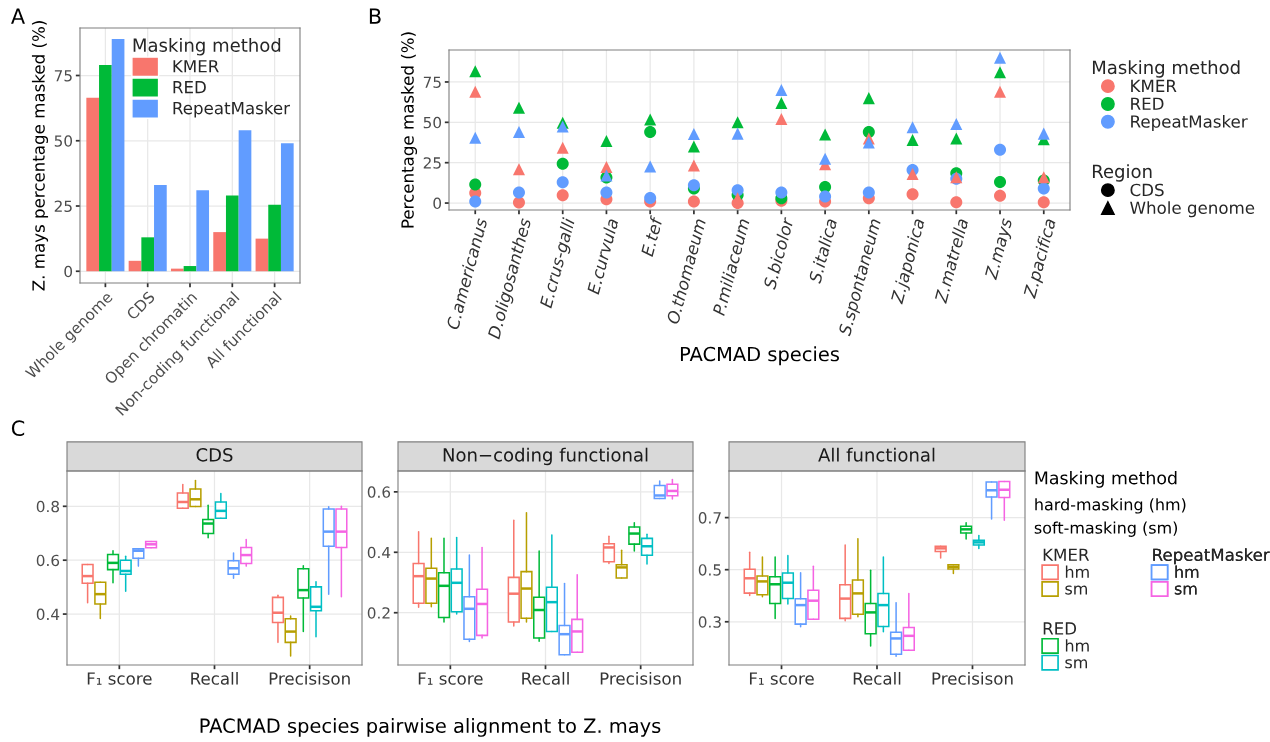  I want to click on y-axis-title: Z. mays percentage masked (%), so click(40, 156).